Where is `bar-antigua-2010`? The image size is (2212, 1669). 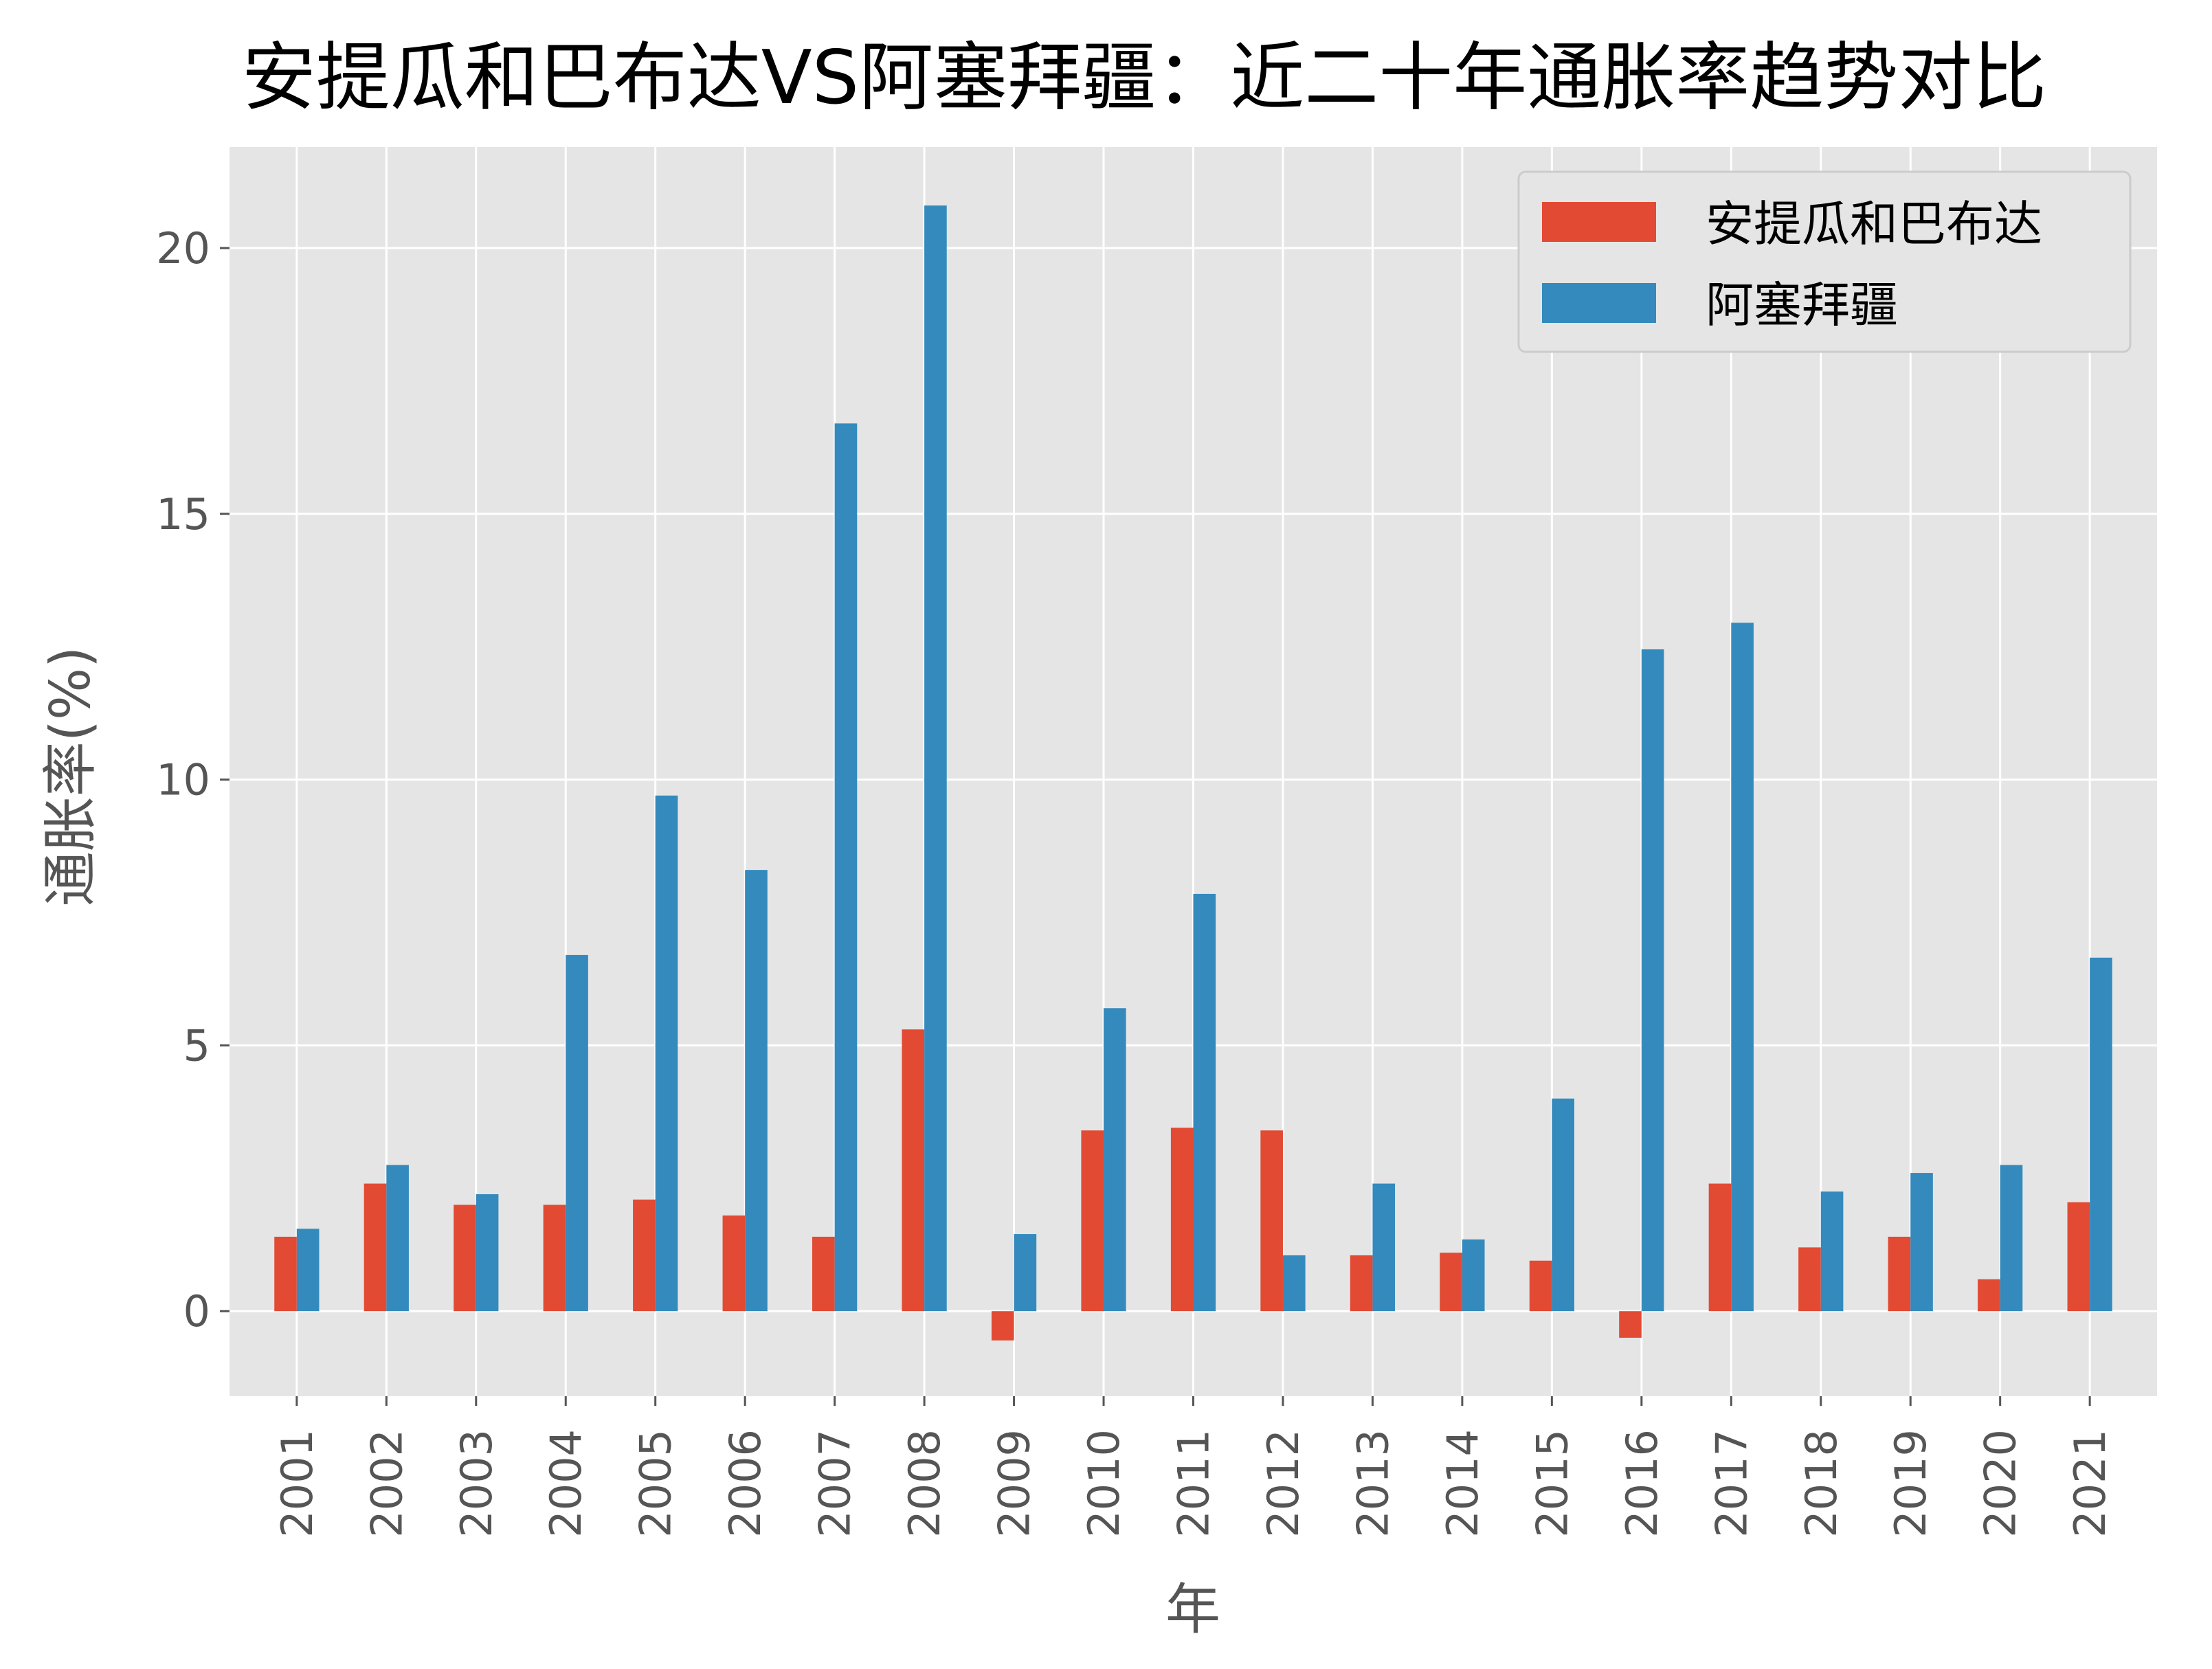
bar-antigua-2010 is located at coordinates (1092, 1221).